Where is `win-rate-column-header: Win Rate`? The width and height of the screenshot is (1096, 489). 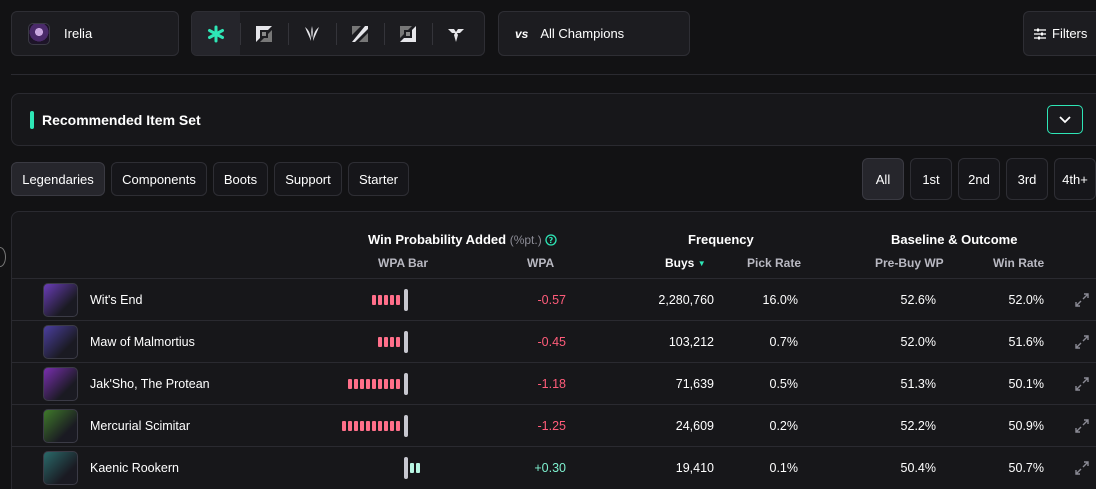
win-rate-column-header: Win Rate is located at coordinates (1019, 263).